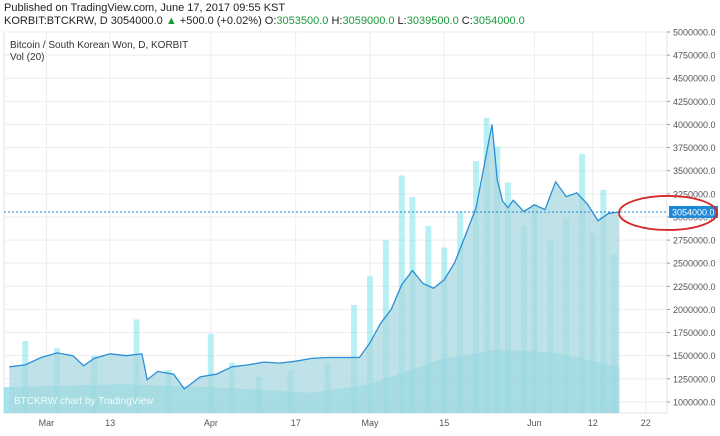 The width and height of the screenshot is (720, 436). What do you see at coordinates (694, 102) in the screenshot?
I see `y-tick-label: 4250000.0` at bounding box center [694, 102].